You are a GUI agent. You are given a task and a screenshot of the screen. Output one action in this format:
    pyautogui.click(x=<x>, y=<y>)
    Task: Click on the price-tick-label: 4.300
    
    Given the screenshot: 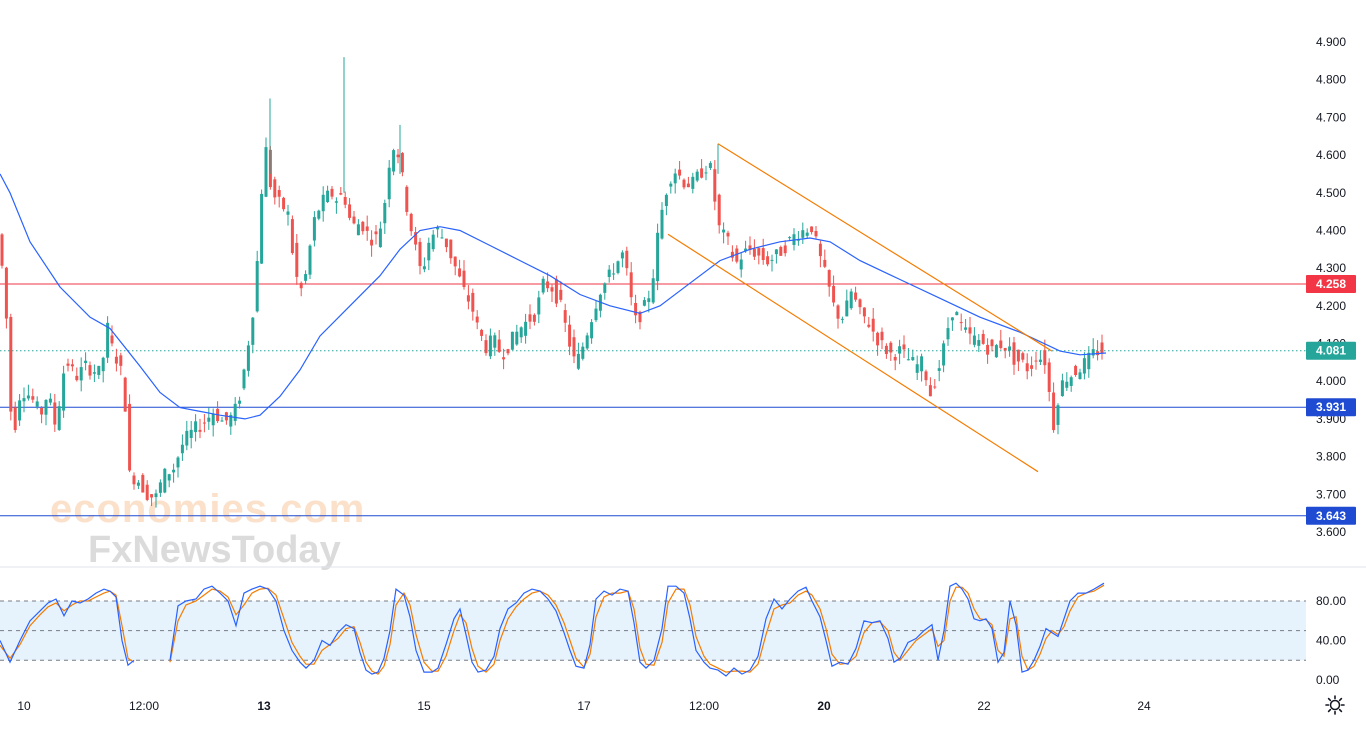 What is the action you would take?
    pyautogui.click(x=1331, y=268)
    